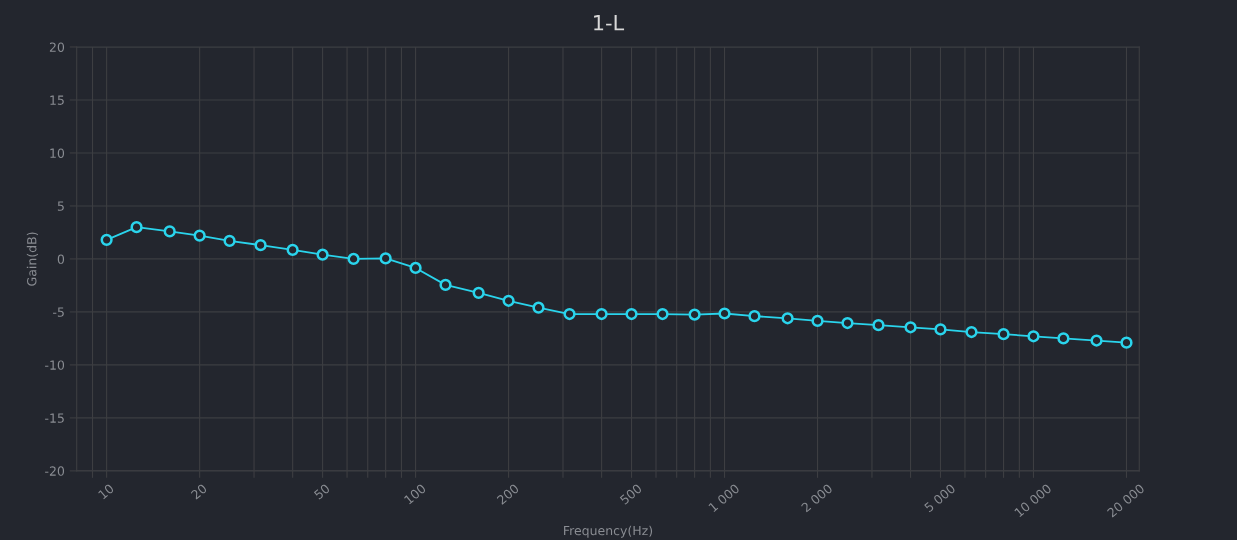 This screenshot has height=540, width=1237. Describe the element at coordinates (1033, 500) in the screenshot. I see `x-tick-label: 10 000` at that location.